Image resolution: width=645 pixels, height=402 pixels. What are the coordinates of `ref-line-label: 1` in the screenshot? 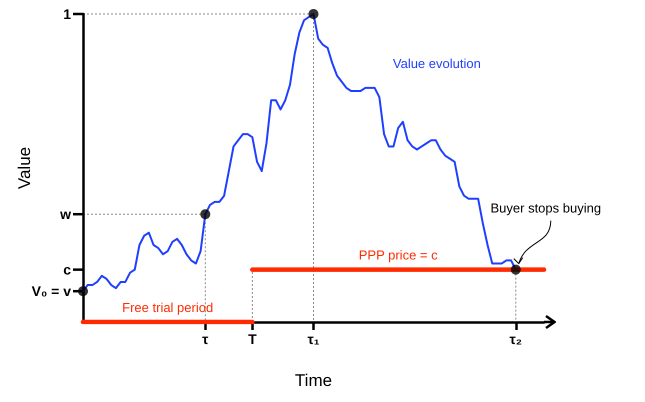 It's located at (67, 14).